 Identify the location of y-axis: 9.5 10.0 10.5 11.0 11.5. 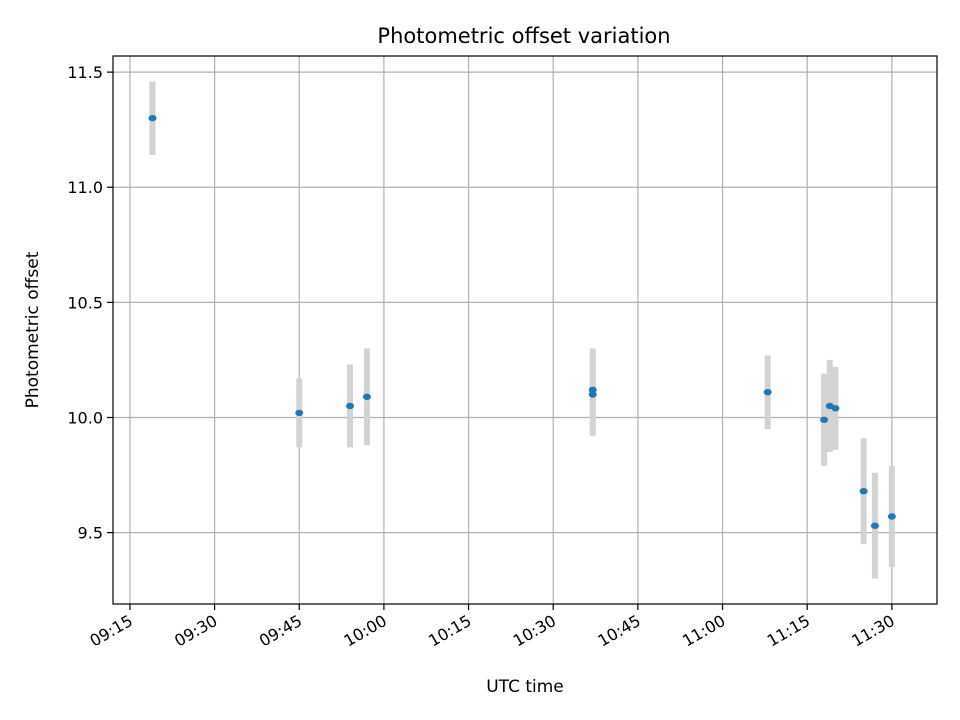
(90, 303).